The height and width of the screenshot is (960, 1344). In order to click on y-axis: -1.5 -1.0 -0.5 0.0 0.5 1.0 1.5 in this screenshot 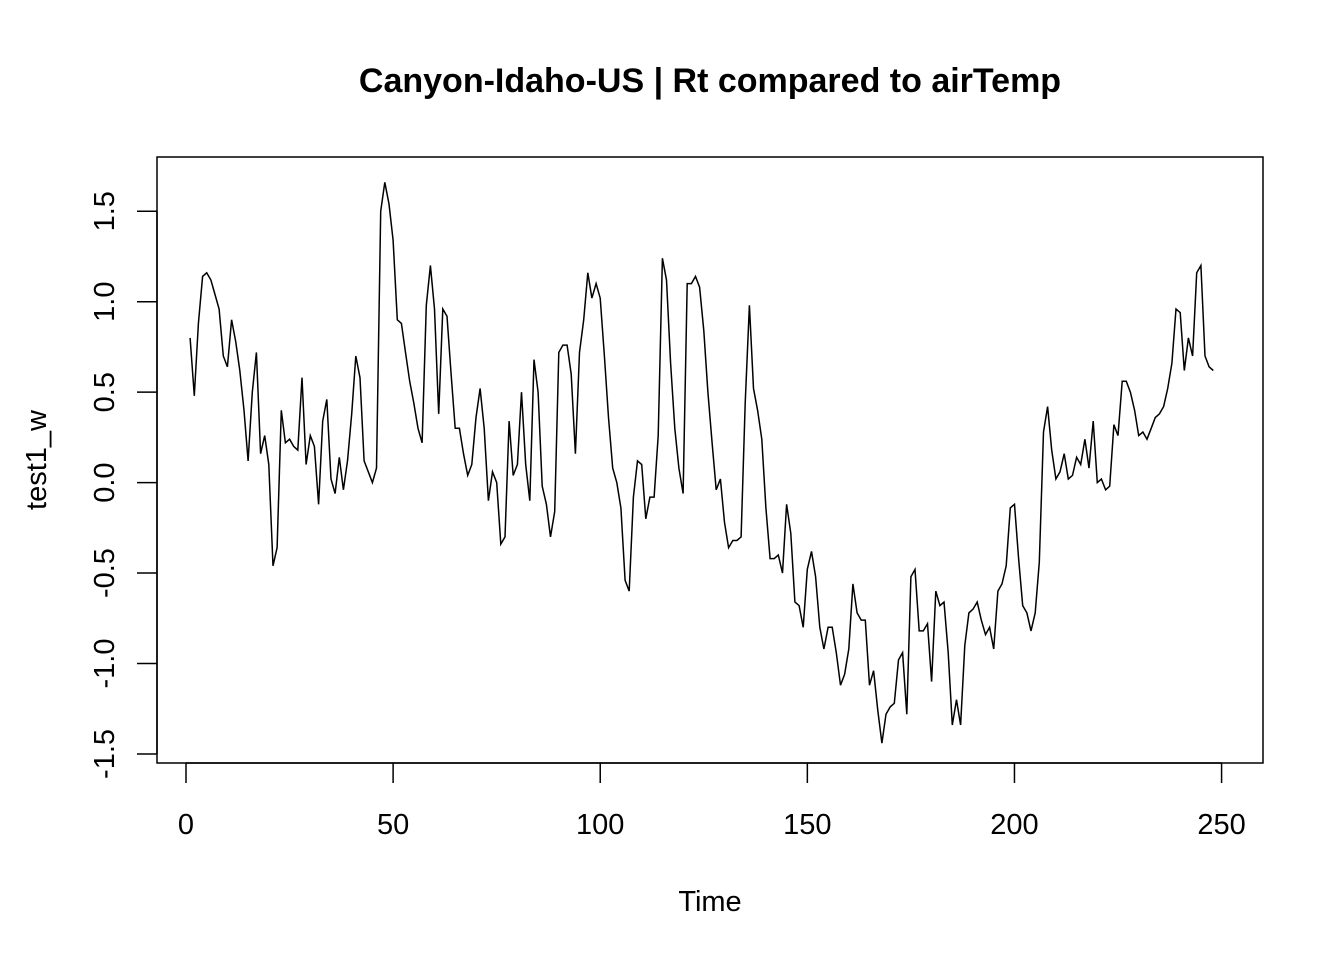, I will do `click(123, 485)`.